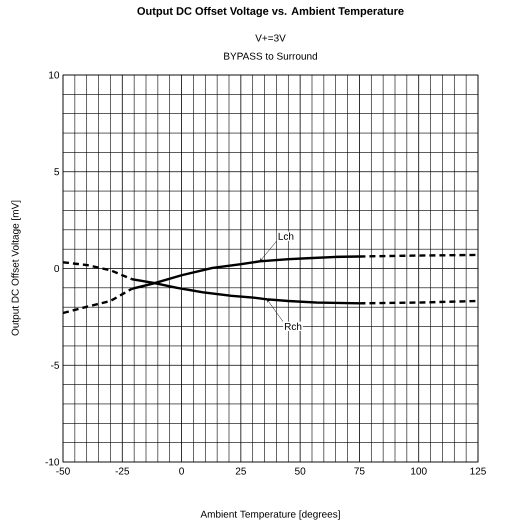  Describe the element at coordinates (271, 56) in the screenshot. I see `text: BYPASS to Surround` at that location.